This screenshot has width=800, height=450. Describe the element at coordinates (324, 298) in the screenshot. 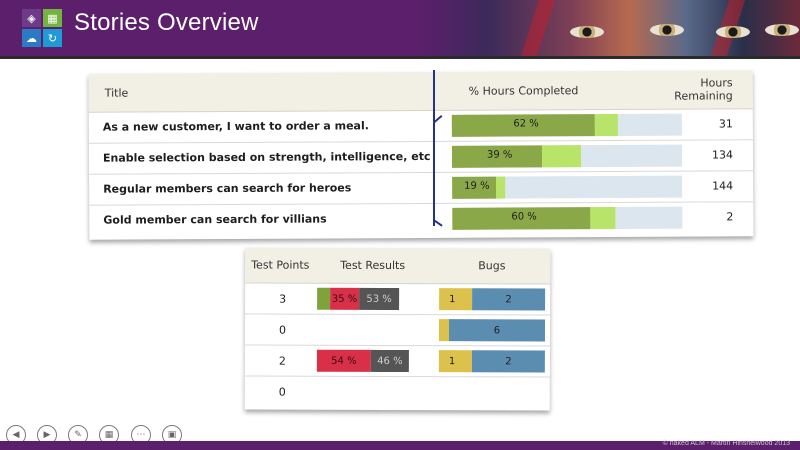

I see `passed-segment` at that location.